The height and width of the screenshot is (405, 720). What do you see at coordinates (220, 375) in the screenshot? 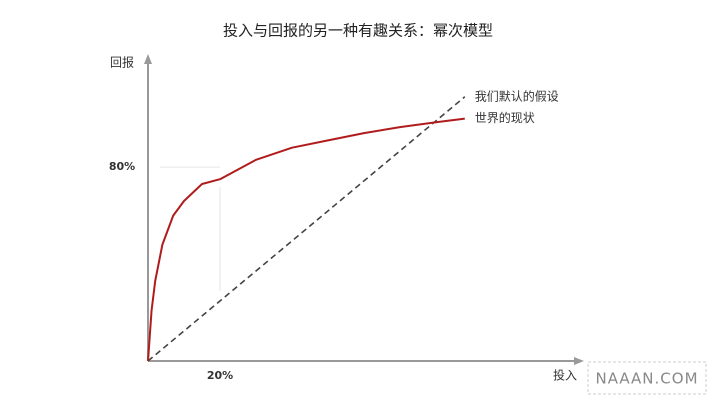
I see `x-tick-label: 20%` at bounding box center [220, 375].